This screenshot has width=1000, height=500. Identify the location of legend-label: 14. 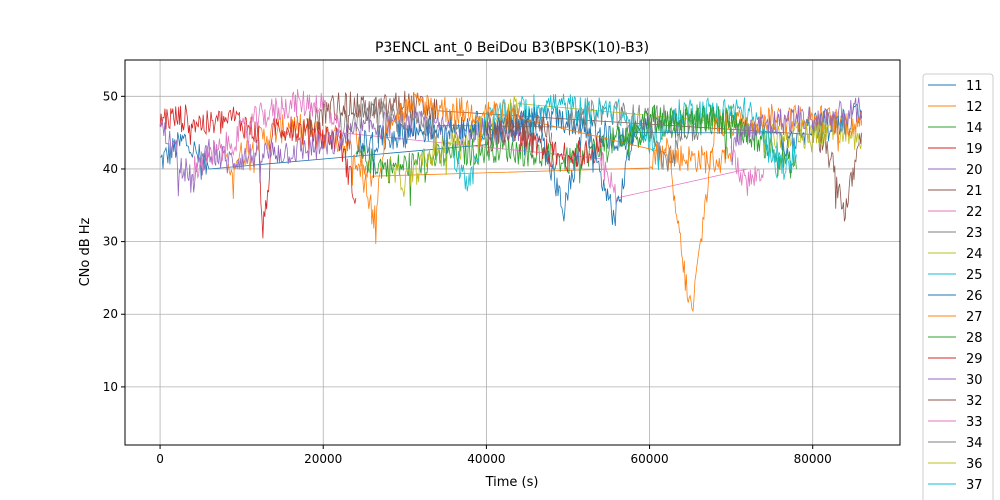
(974, 128).